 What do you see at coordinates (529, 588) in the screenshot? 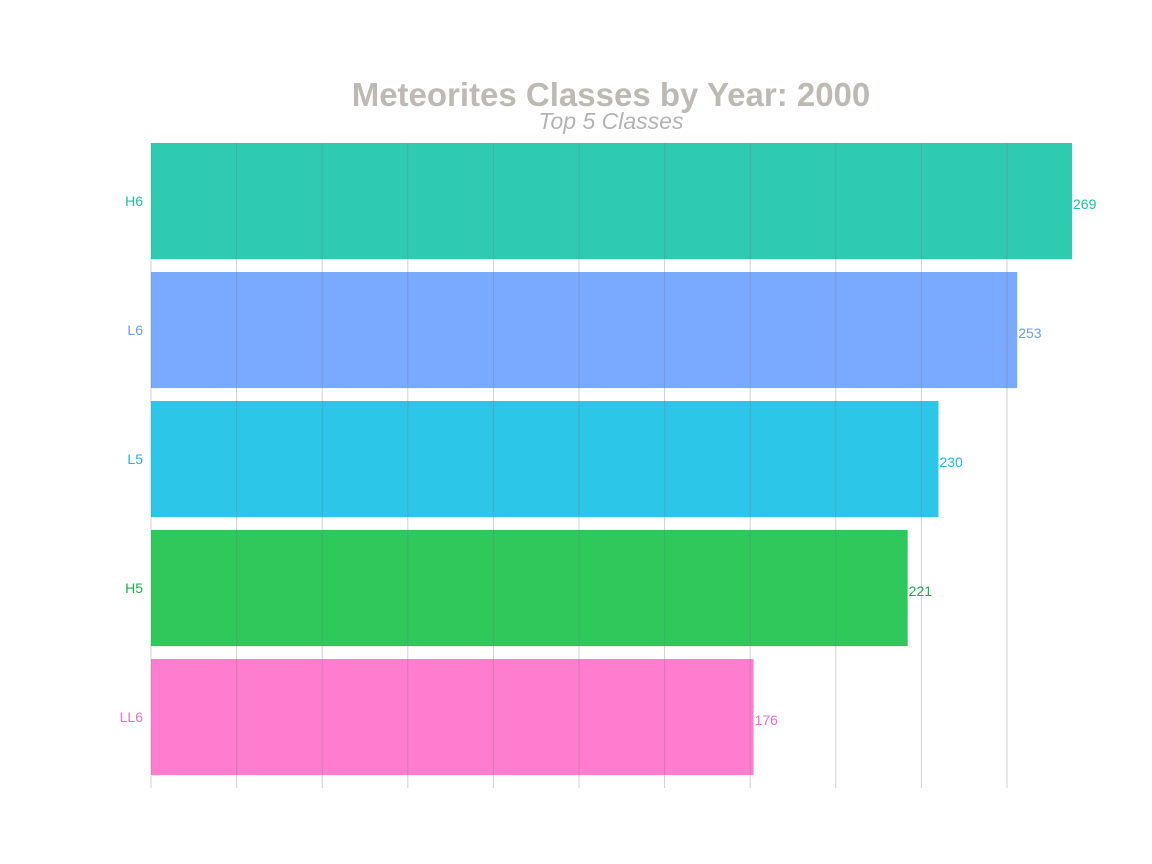
I see `bar-h5` at bounding box center [529, 588].